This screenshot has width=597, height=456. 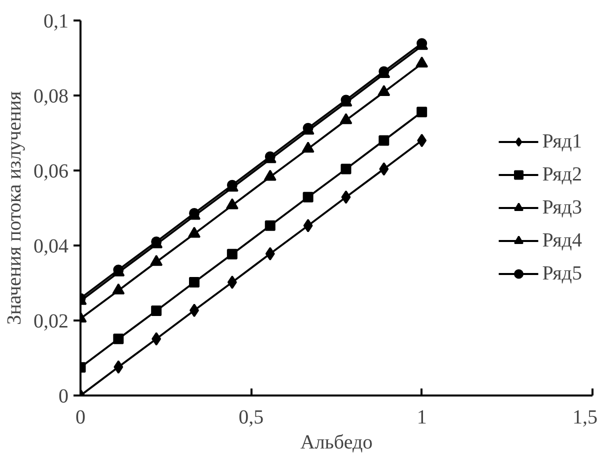 I want to click on legend-label: Ряд5, so click(x=562, y=273).